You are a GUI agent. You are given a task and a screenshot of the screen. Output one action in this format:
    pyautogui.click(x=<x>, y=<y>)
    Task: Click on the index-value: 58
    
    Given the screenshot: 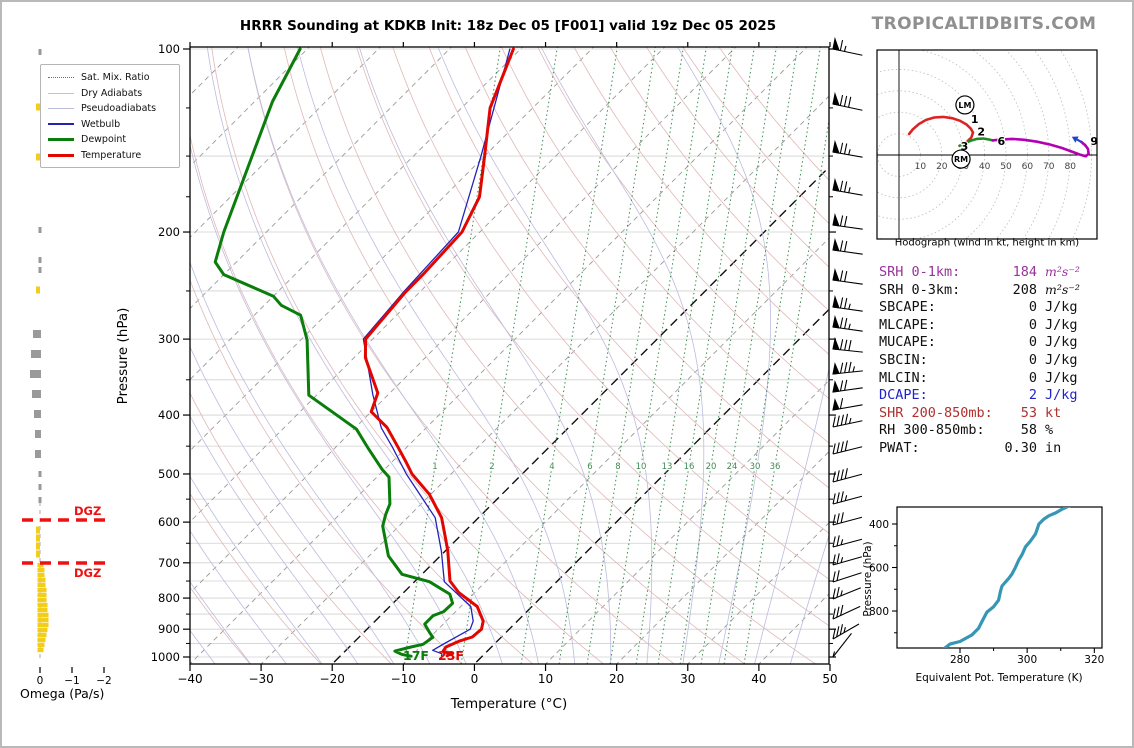 What is the action you would take?
    pyautogui.click(x=1028, y=430)
    